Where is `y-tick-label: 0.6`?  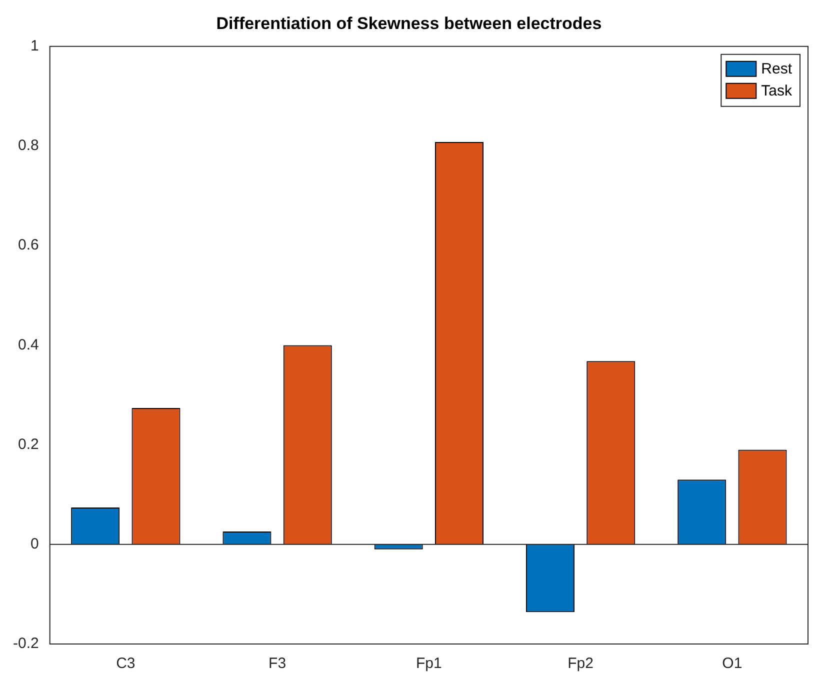
y-tick-label: 0.6 is located at coordinates (28, 245).